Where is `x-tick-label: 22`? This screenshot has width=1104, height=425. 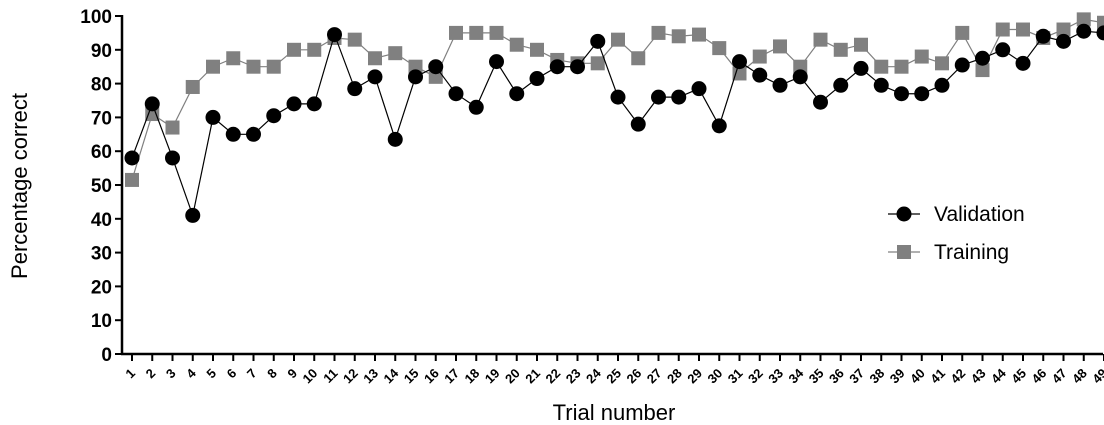
x-tick-label: 22 is located at coordinates (553, 376).